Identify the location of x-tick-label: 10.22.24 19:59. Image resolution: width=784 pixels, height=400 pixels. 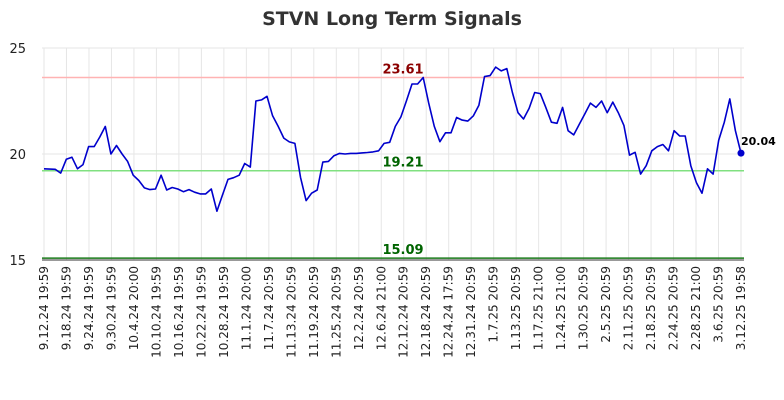
(201, 312).